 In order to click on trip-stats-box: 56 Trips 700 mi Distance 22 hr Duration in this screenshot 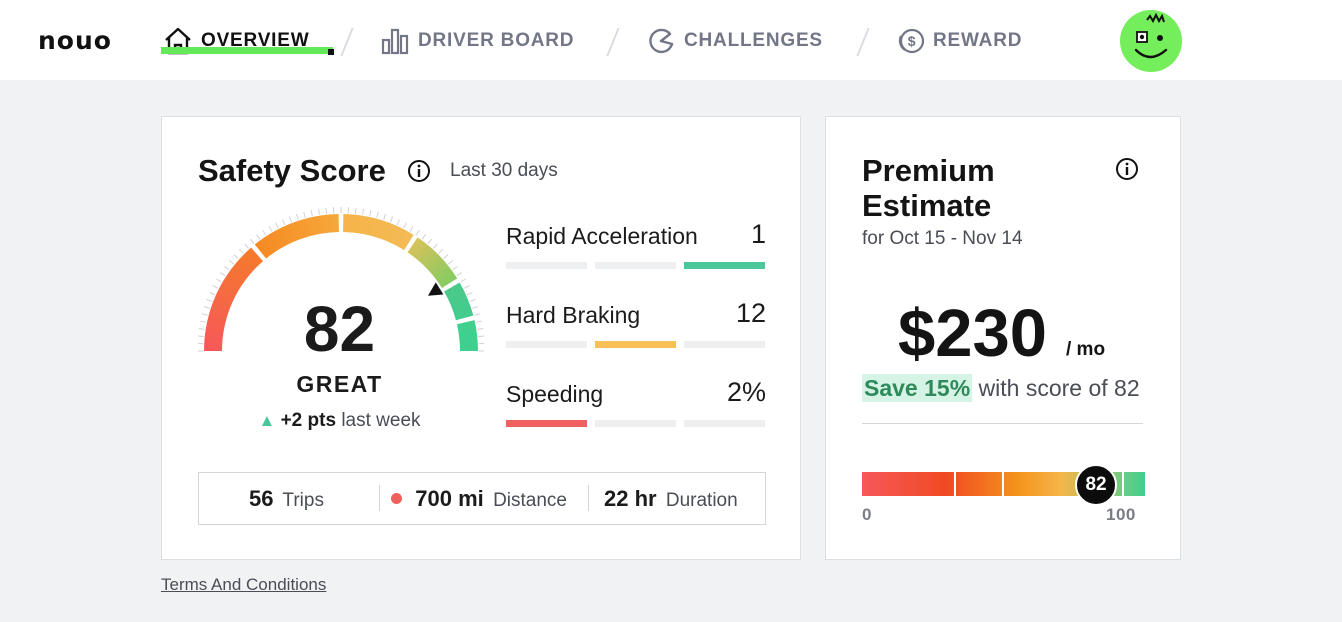, I will do `click(482, 498)`.